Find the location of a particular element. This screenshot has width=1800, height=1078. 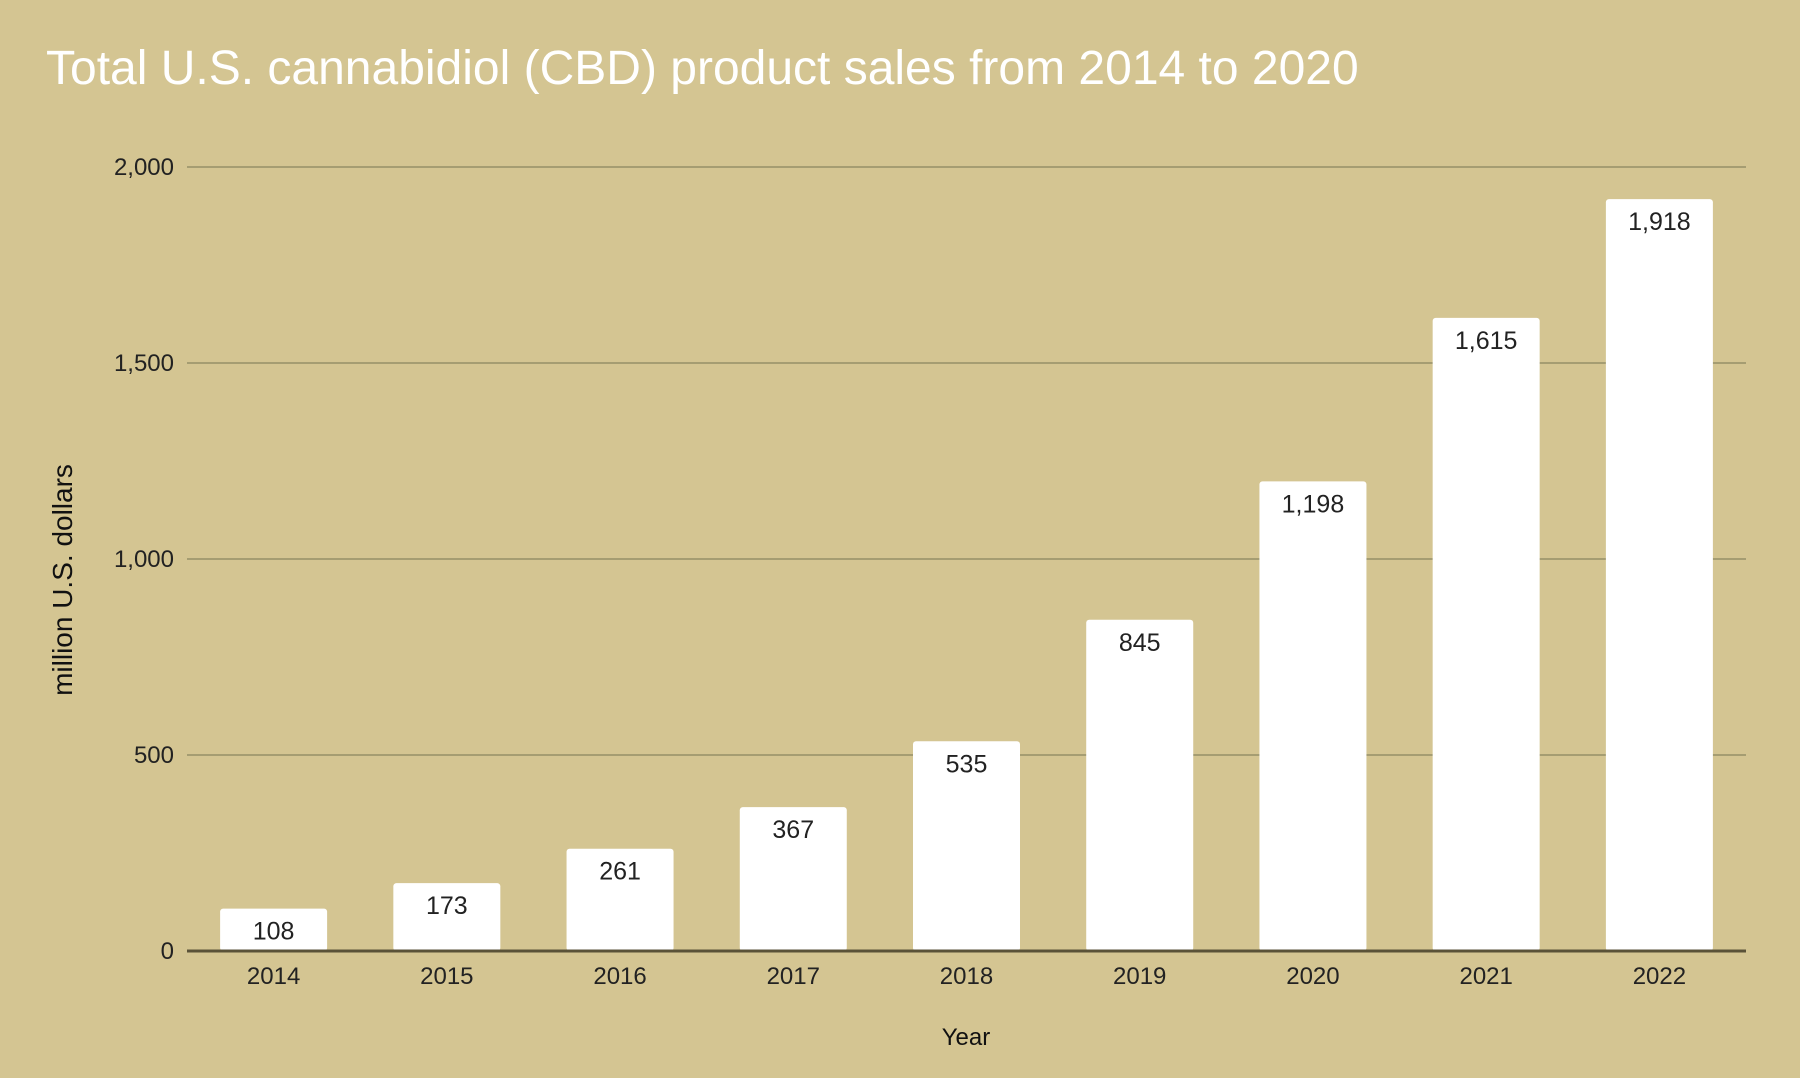

bar-2018 is located at coordinates (966, 846).